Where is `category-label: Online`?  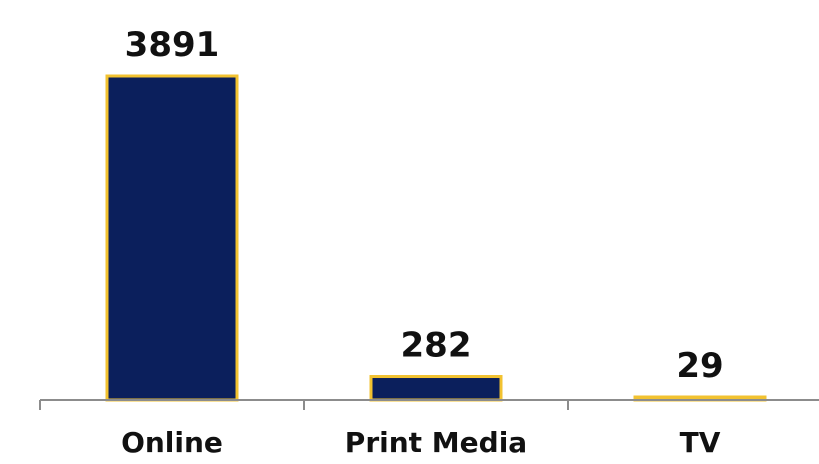
category-label: Online is located at coordinates (172, 442).